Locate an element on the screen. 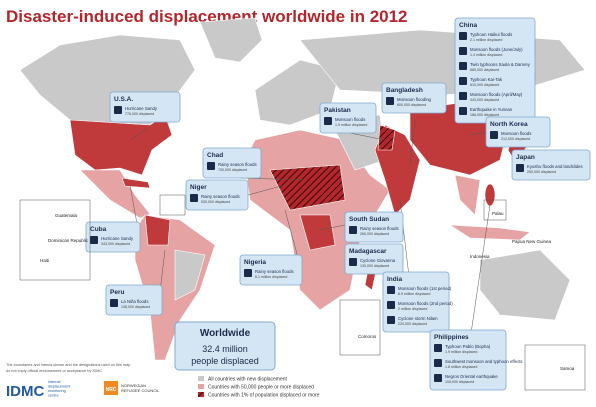  event-displaced: 600,000 displaced is located at coordinates (411, 105).